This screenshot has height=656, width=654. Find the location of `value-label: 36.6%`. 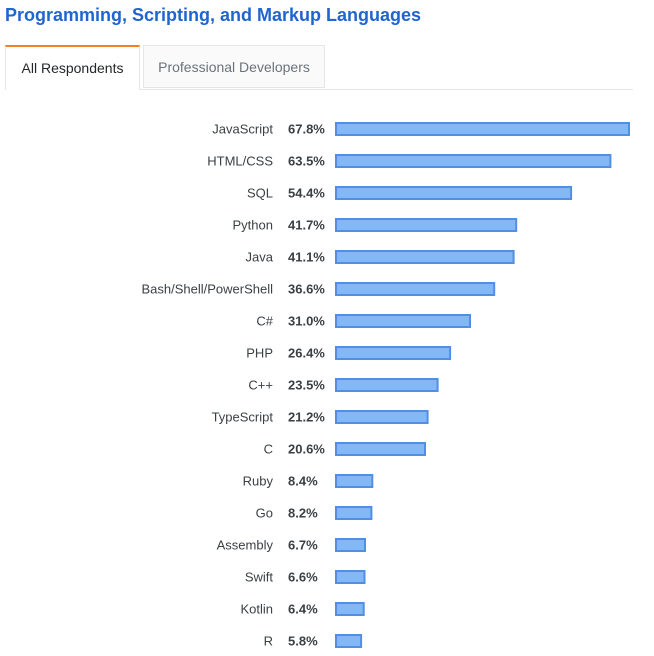

value-label: 36.6% is located at coordinates (306, 289).